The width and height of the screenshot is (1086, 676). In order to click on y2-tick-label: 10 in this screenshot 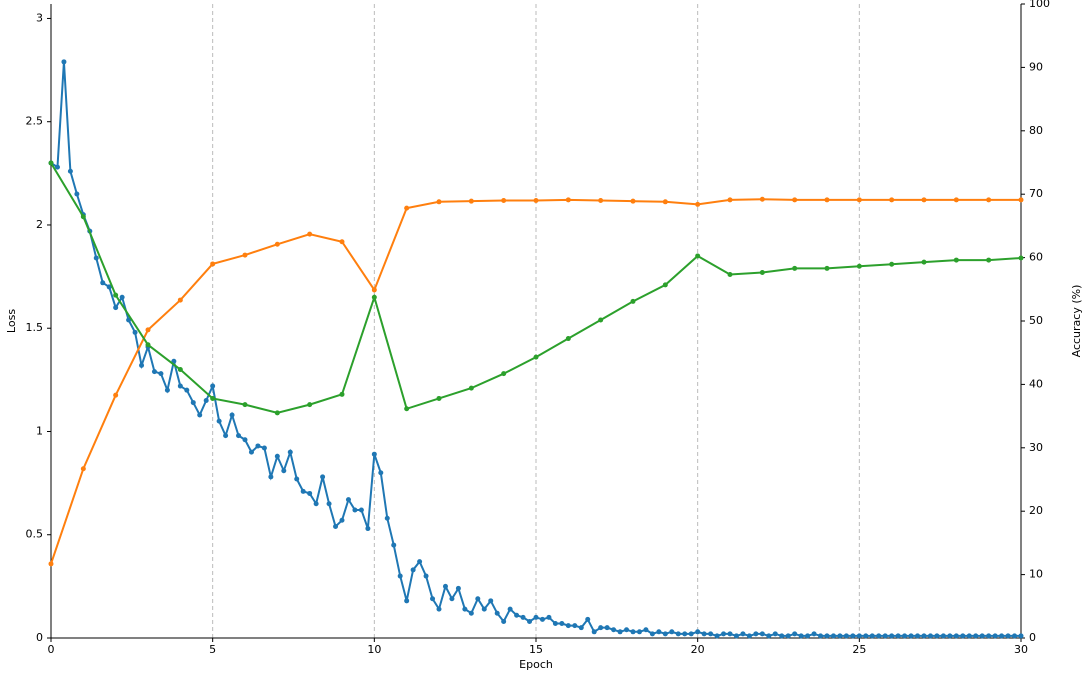, I will do `click(1036, 574)`.